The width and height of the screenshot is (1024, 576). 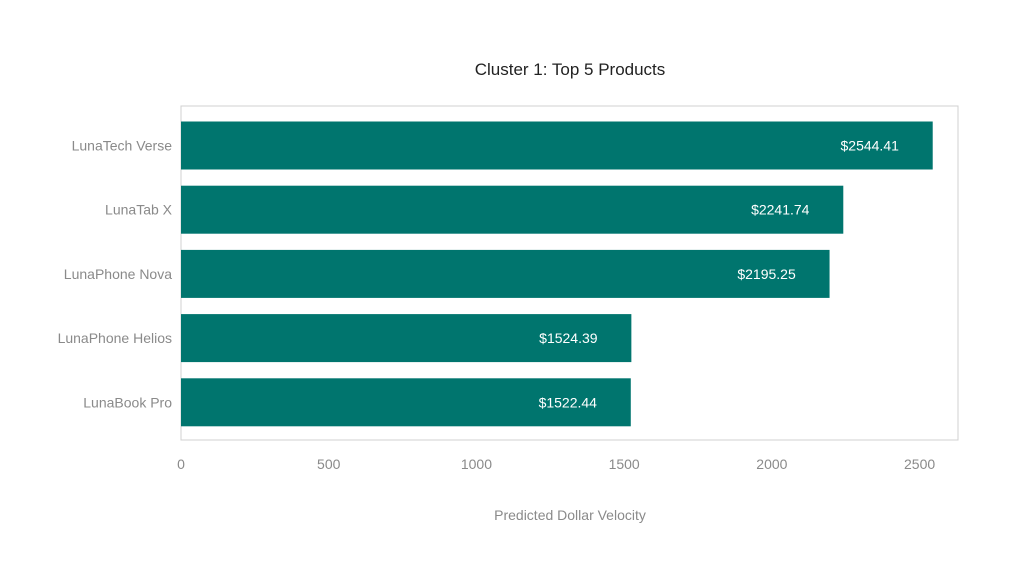 What do you see at coordinates (919, 464) in the screenshot?
I see `x-tick-label-5: 2500` at bounding box center [919, 464].